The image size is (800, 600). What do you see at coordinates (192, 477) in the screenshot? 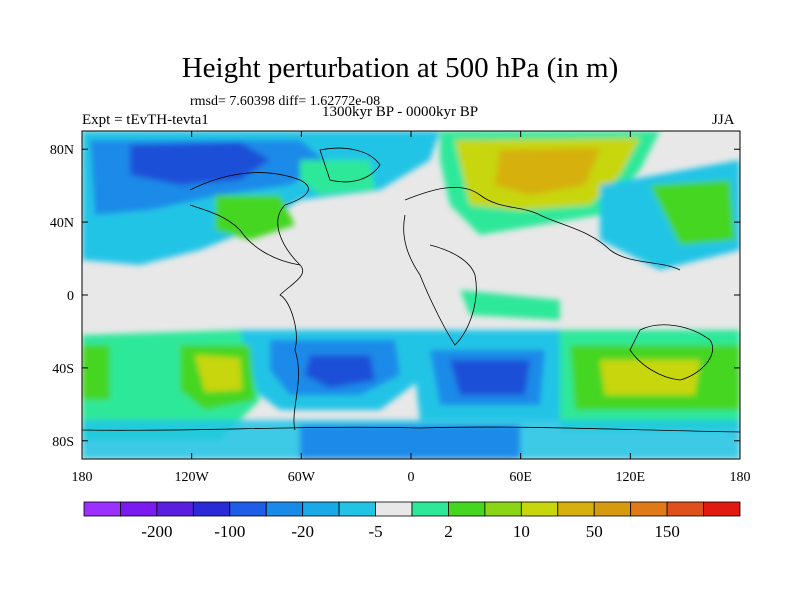
I see `lon-tick-label: 120W` at bounding box center [192, 477].